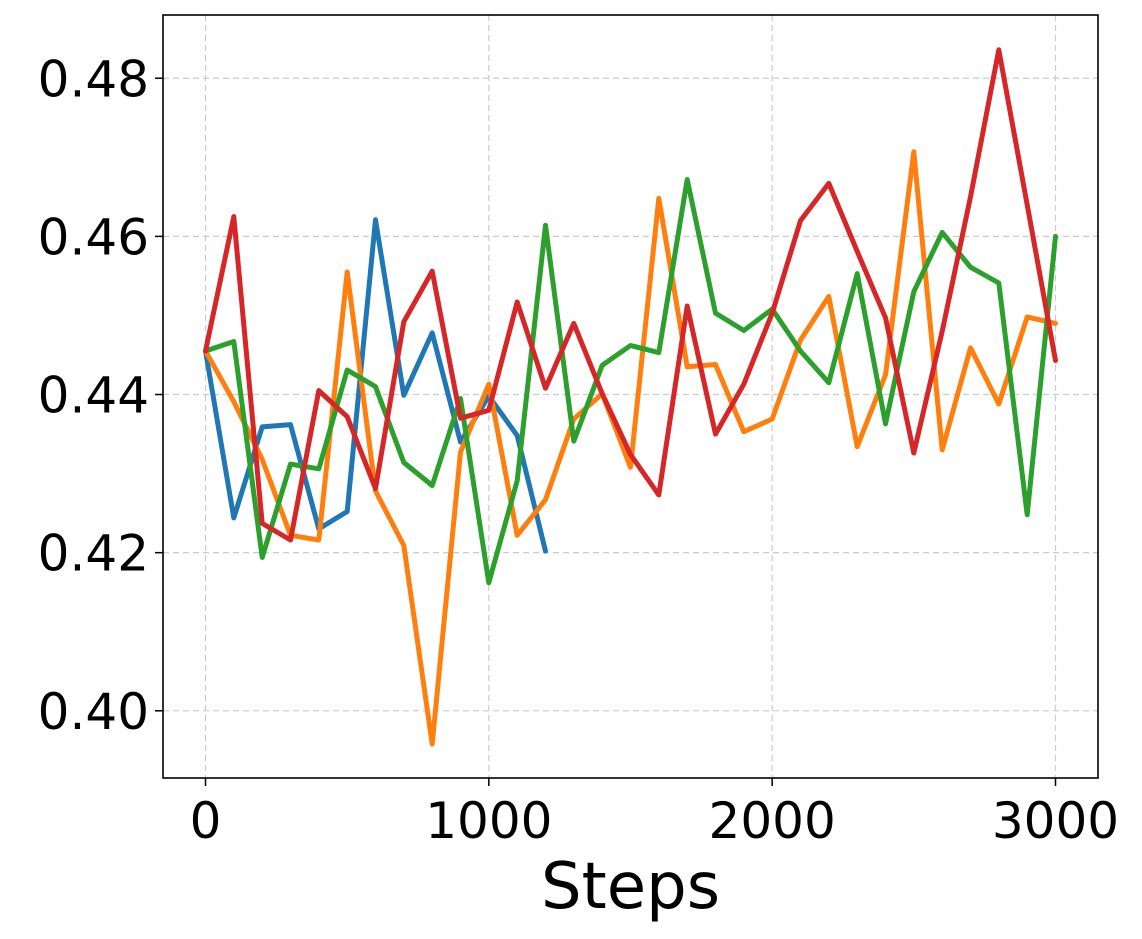 The image size is (1142, 939). What do you see at coordinates (1055, 821) in the screenshot?
I see `x-tick-label-3: 3000` at bounding box center [1055, 821].